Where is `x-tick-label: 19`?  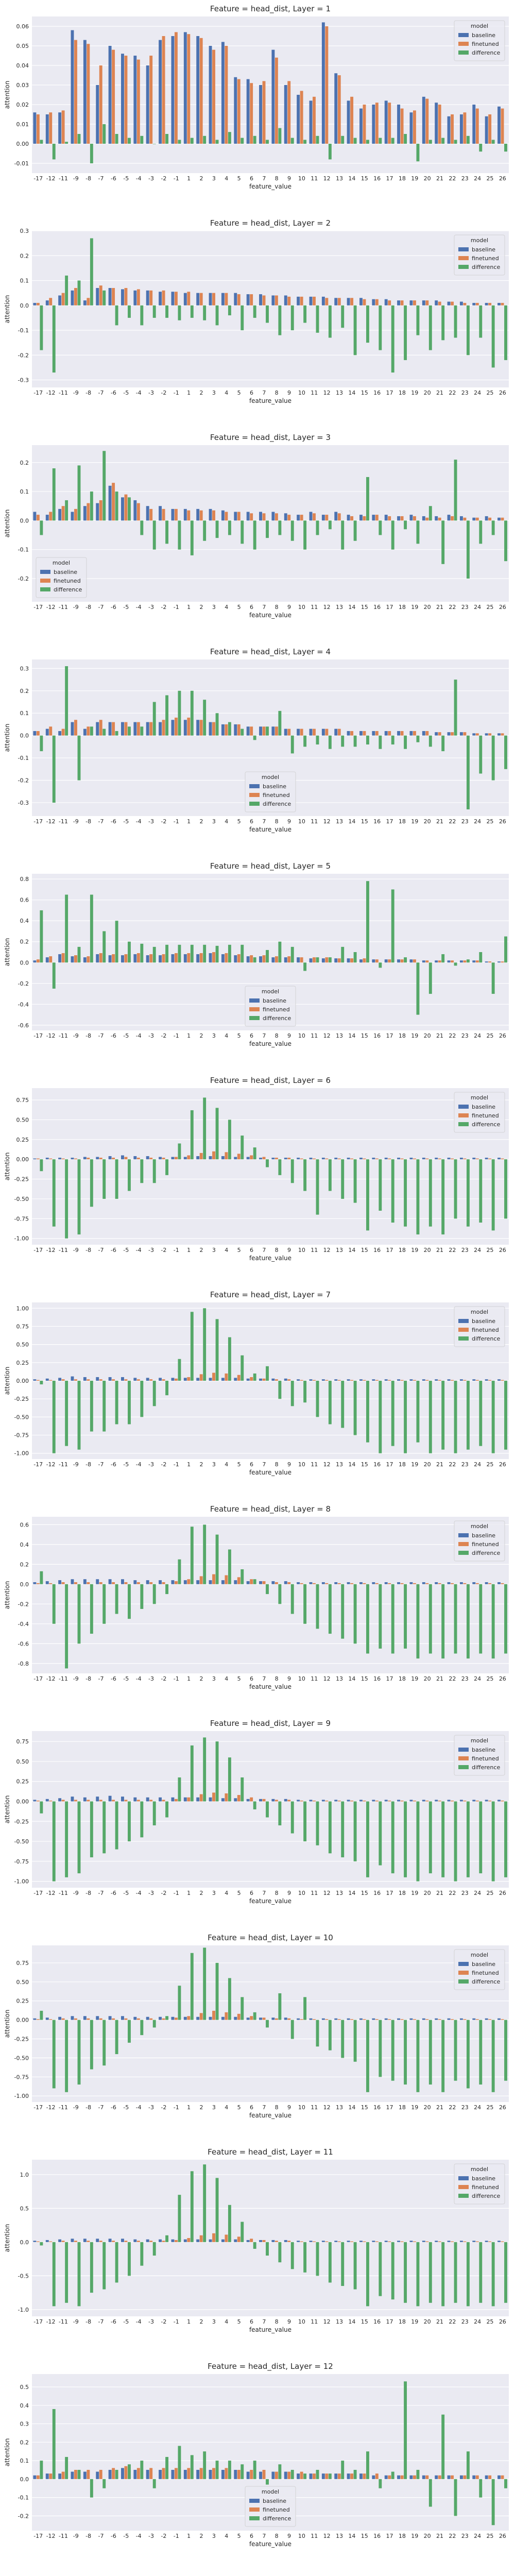 x-tick-label: 19 is located at coordinates (414, 1893).